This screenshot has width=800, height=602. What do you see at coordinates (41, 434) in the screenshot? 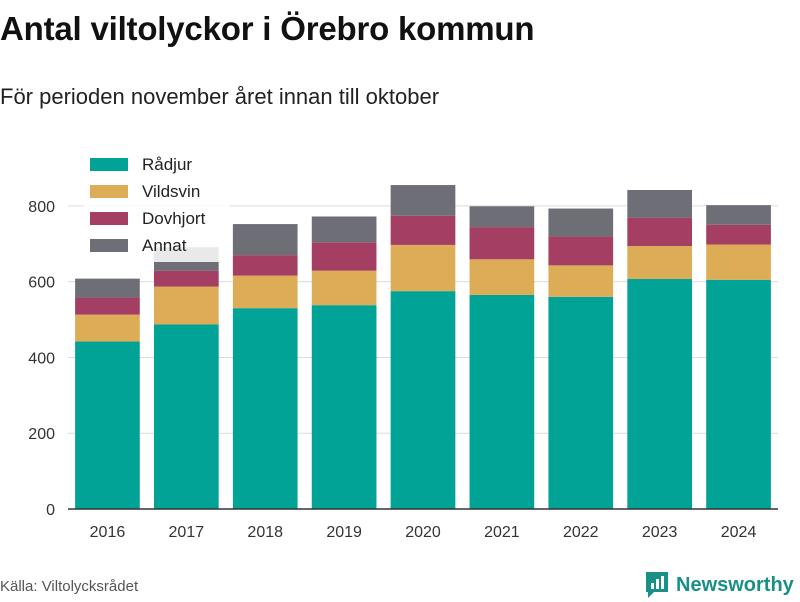
I see `y-tick-label: 200` at bounding box center [41, 434].